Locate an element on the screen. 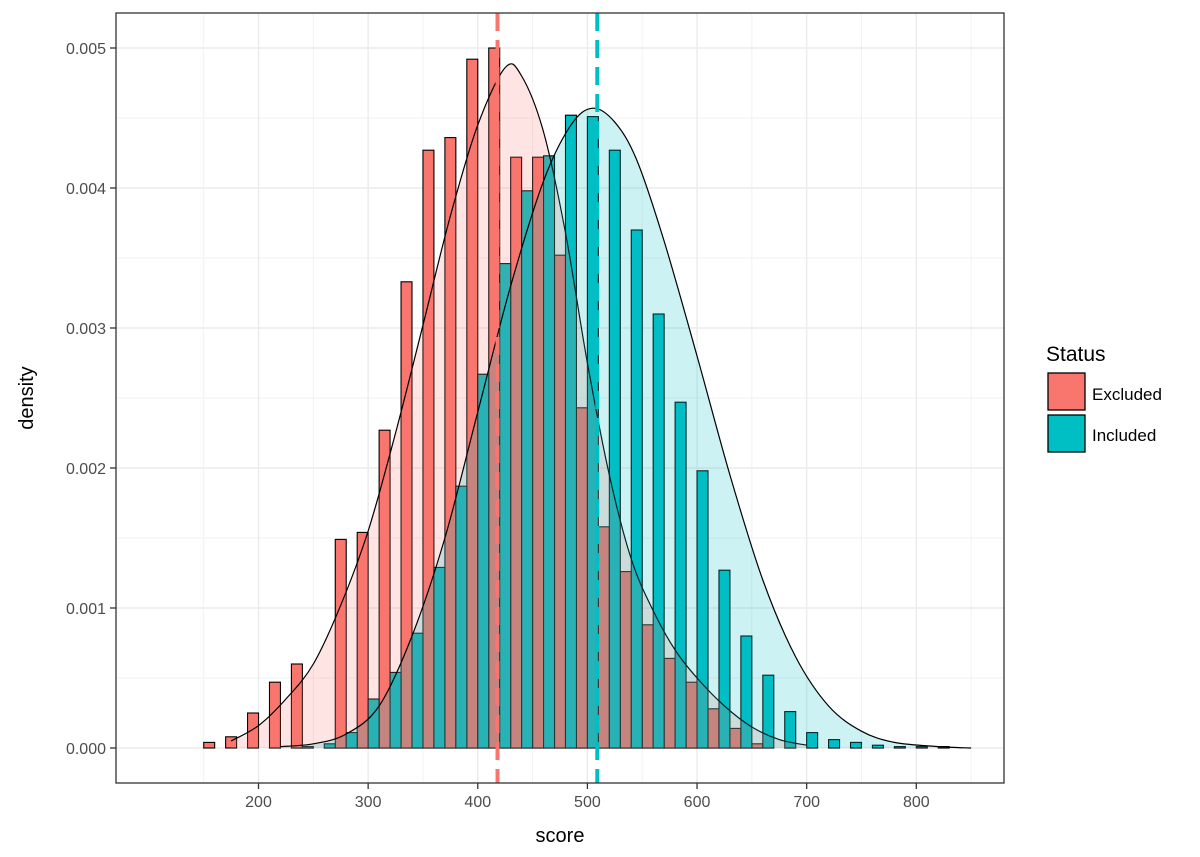 The height and width of the screenshot is (857, 1200). x-tick-label: 300 is located at coordinates (368, 802).